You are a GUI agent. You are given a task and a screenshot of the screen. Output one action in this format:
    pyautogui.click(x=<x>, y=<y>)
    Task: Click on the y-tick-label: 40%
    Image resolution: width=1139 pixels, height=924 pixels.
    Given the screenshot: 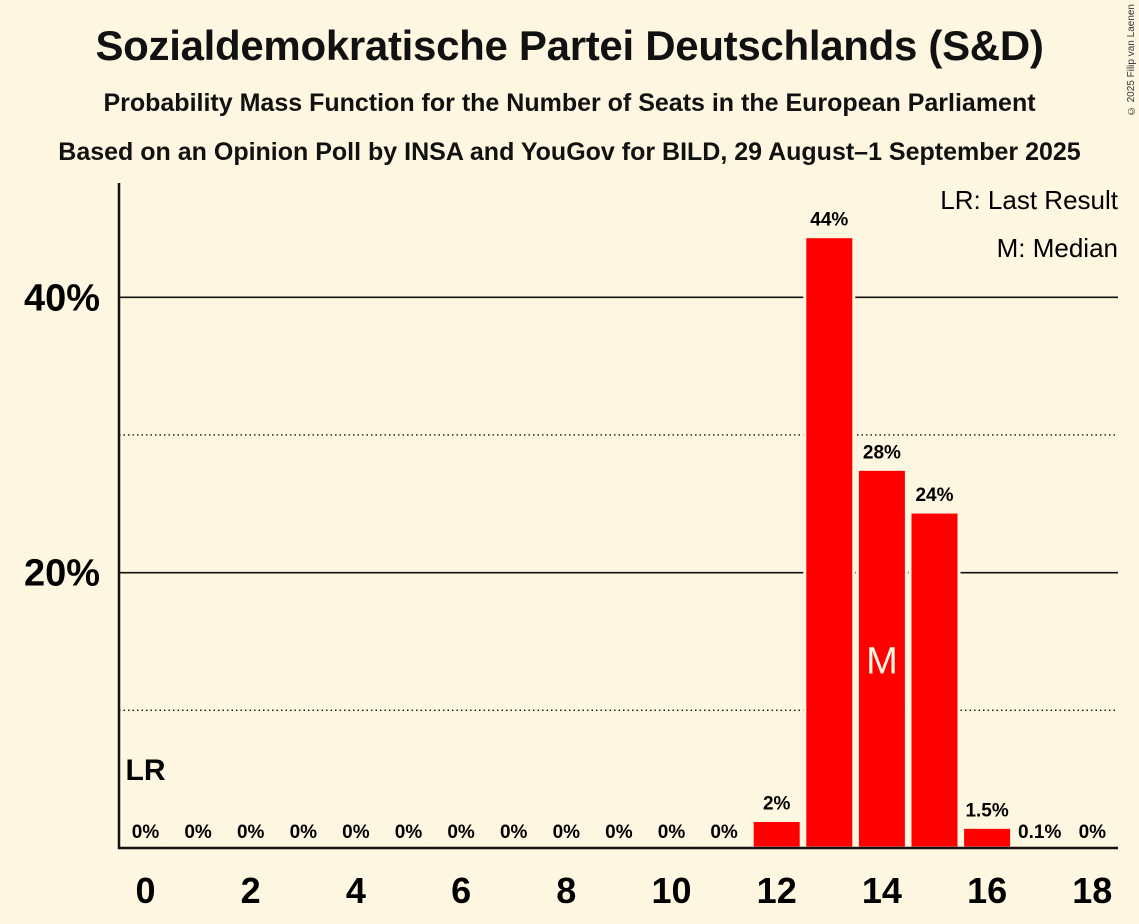 What is the action you would take?
    pyautogui.click(x=62, y=298)
    